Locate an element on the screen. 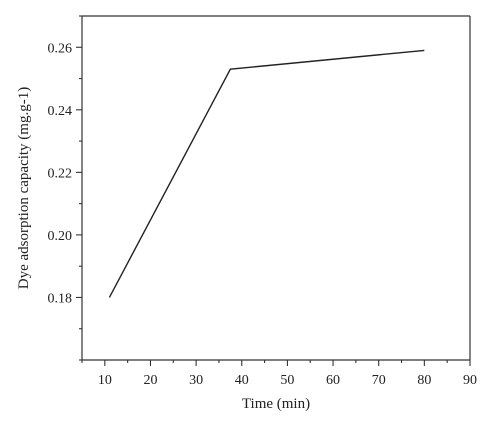 The height and width of the screenshot is (428, 500). y-tick-label: 0.20 is located at coordinates (60, 236).